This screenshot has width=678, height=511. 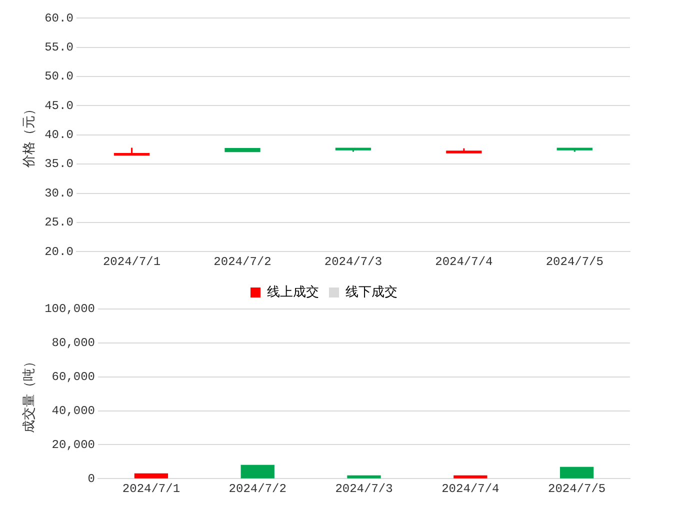 What do you see at coordinates (59, 223) in the screenshot?
I see `y-tick-label: 25.0` at bounding box center [59, 223].